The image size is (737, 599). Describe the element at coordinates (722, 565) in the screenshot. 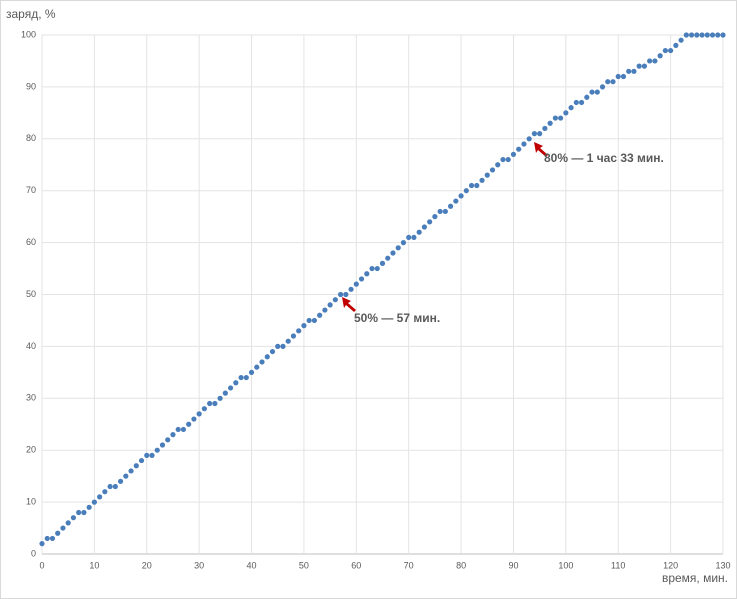

I see `x-tick-label: 130` at that location.